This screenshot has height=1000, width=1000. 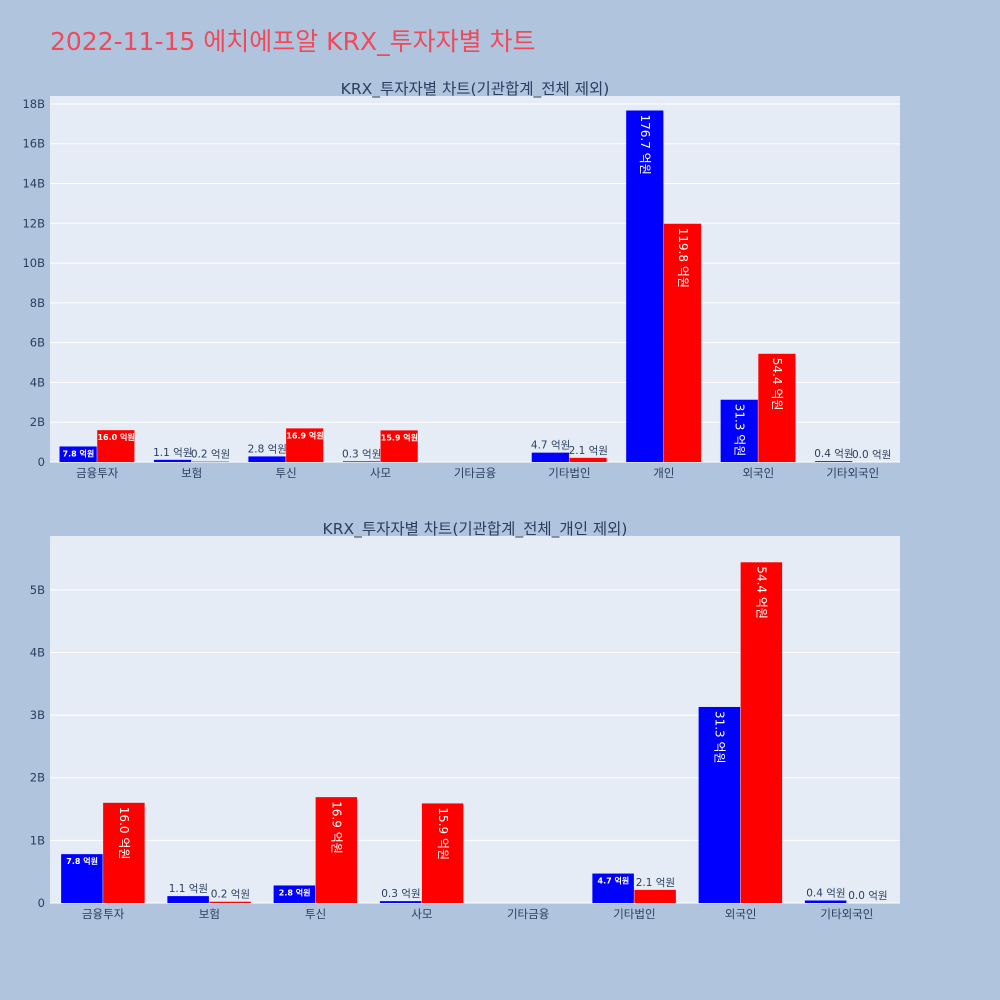 What do you see at coordinates (33, 144) in the screenshot?
I see `y-tick-label: 16B` at bounding box center [33, 144].